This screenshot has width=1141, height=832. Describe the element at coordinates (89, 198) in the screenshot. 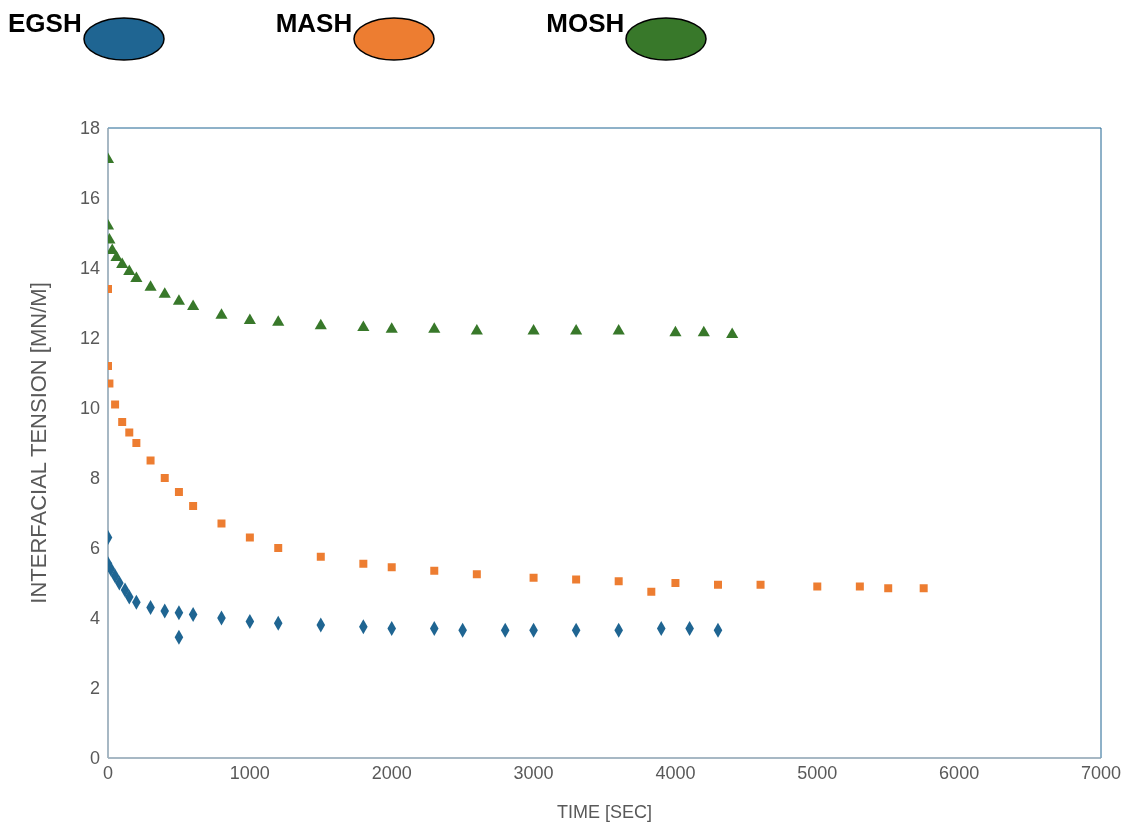

I see `y-tick-label: 16` at that location.